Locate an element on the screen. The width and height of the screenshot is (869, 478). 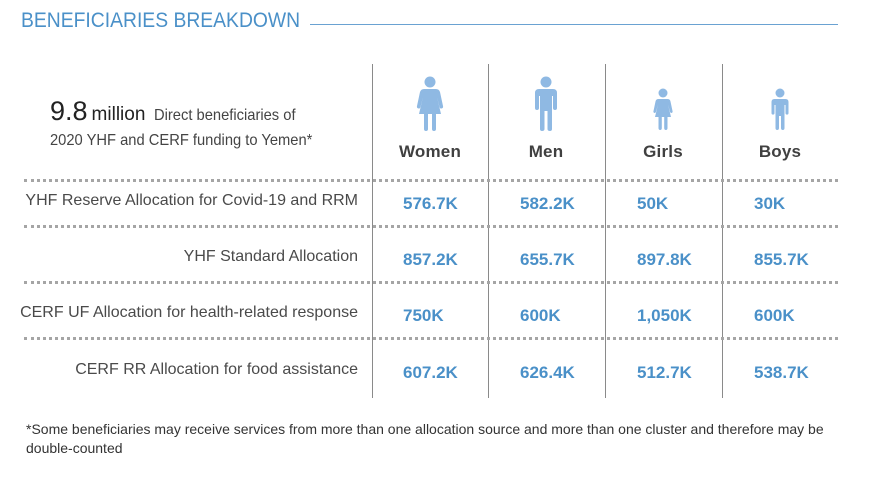
cell-girls: 50K is located at coordinates (653, 203).